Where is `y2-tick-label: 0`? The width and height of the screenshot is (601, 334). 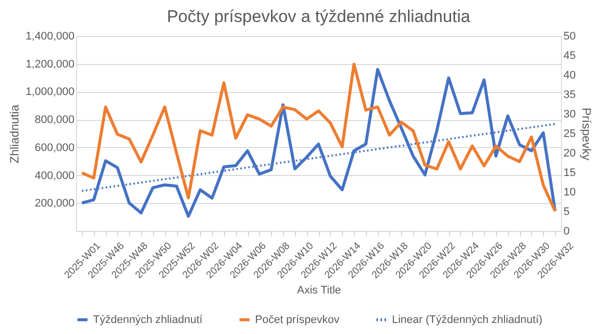 y2-tick-label: 0 is located at coordinates (567, 232).